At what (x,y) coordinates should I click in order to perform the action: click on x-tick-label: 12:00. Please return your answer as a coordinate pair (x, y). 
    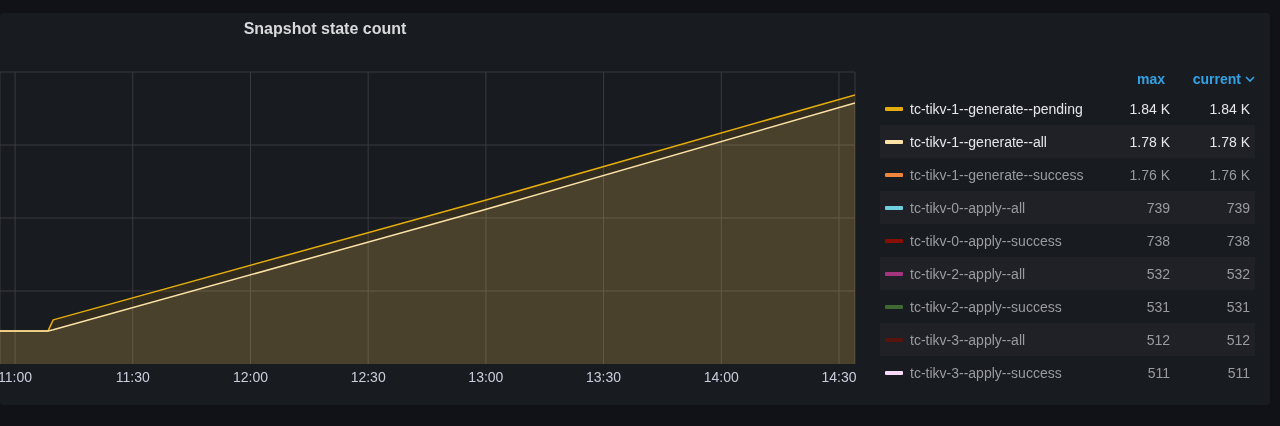
    Looking at the image, I should click on (250, 376).